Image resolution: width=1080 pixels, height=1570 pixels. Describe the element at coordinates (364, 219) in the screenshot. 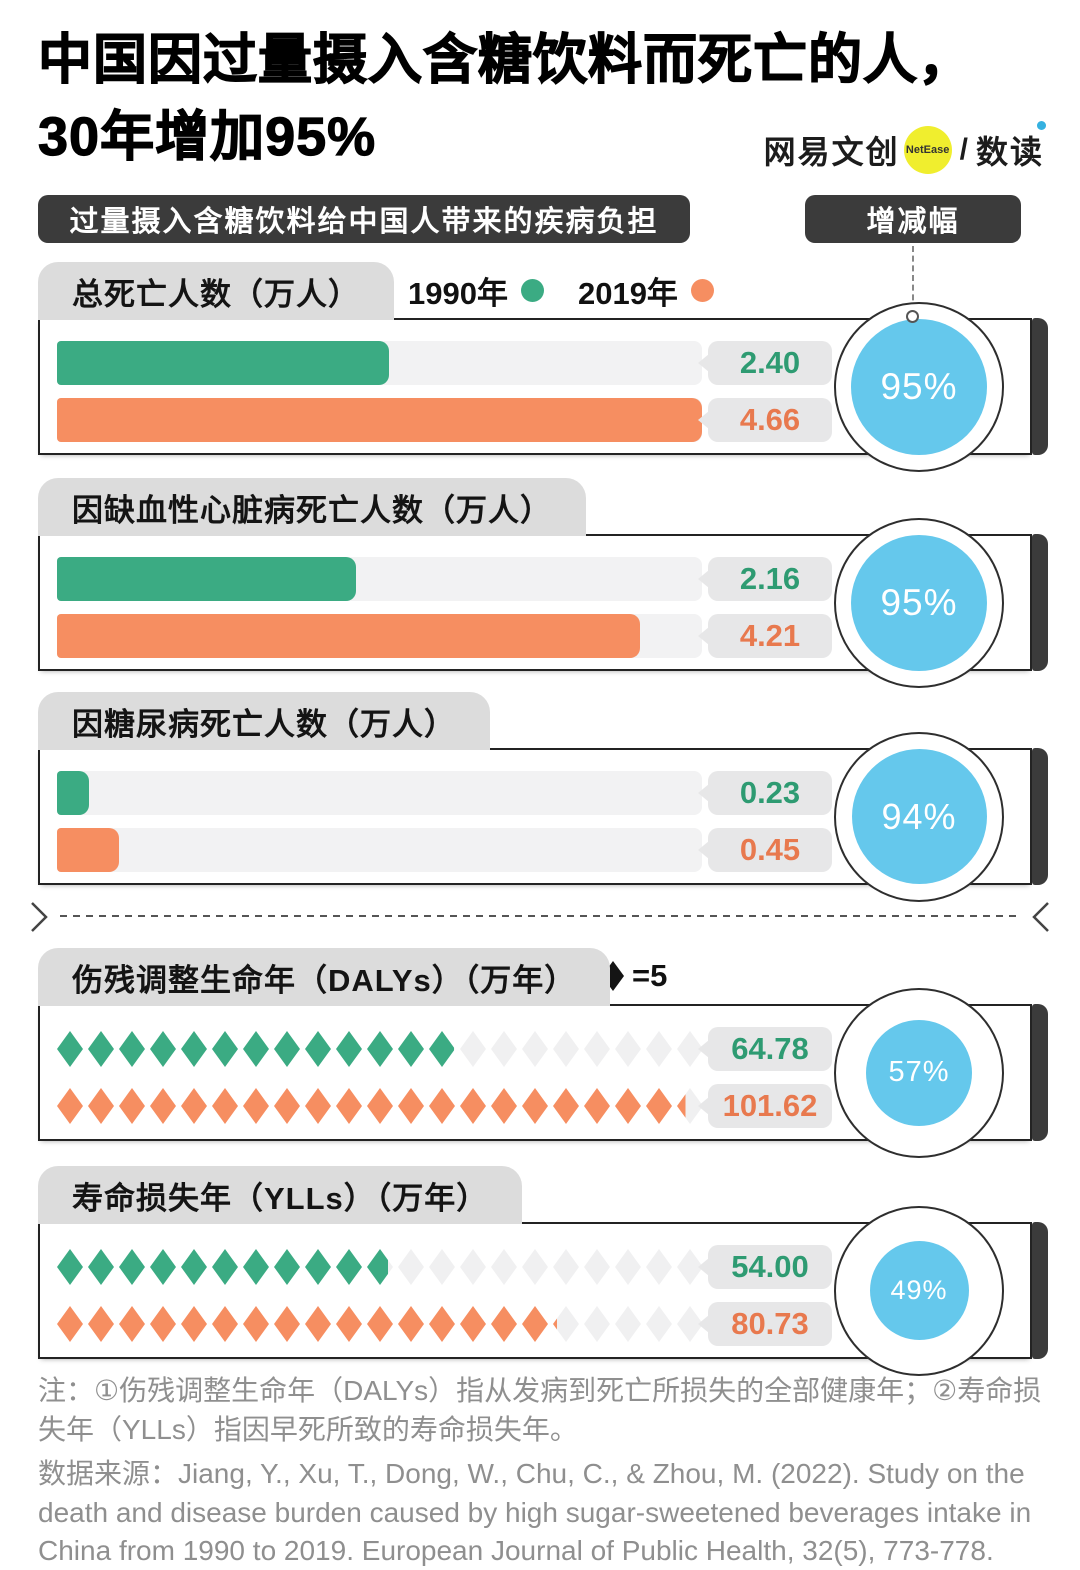

I see `subject-badge: 过量摄入含糖饮料给中国人带来的疾病负担` at that location.